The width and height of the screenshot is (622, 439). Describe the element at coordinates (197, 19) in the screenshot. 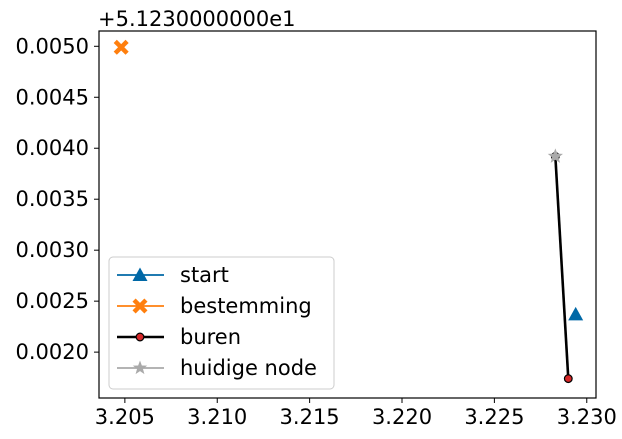

I see `y-offset-label: +5.1230000000e1` at that location.